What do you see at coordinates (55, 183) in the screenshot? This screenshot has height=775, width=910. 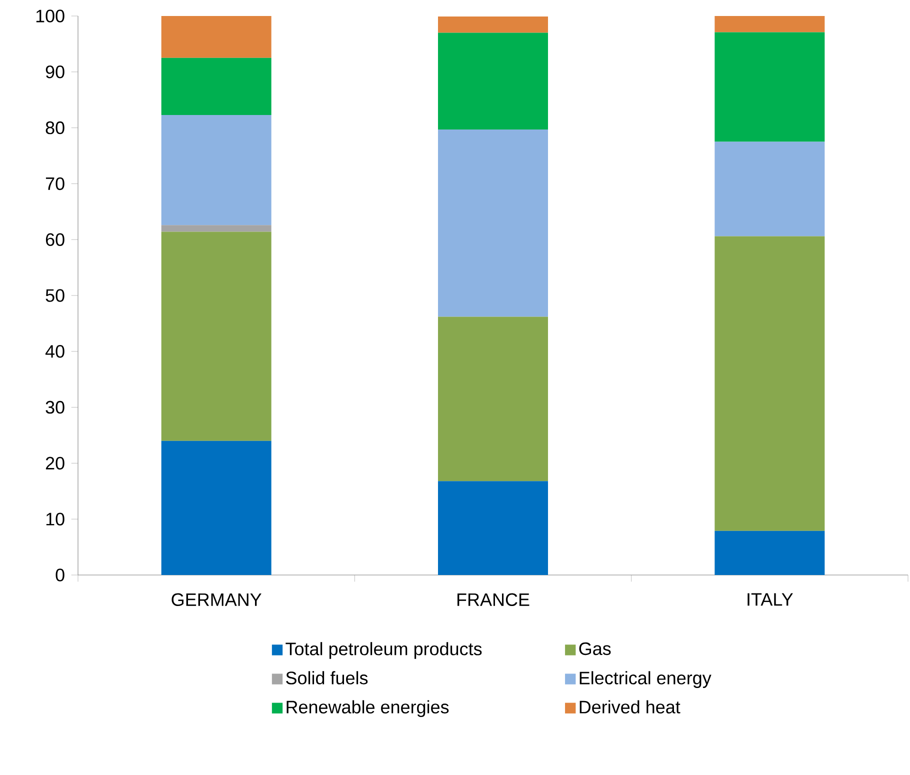 I see `y-tick-label: 70` at bounding box center [55, 183].